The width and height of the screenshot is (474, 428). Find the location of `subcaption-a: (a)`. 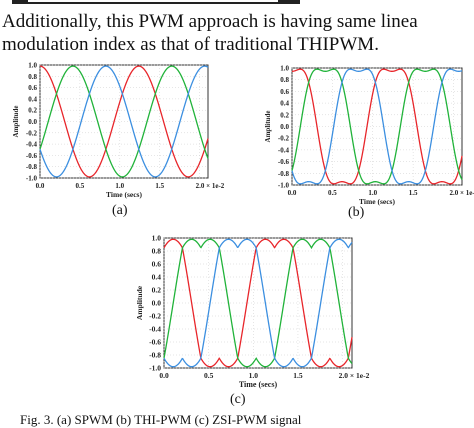

subcaption-a: (a) is located at coordinates (120, 211).